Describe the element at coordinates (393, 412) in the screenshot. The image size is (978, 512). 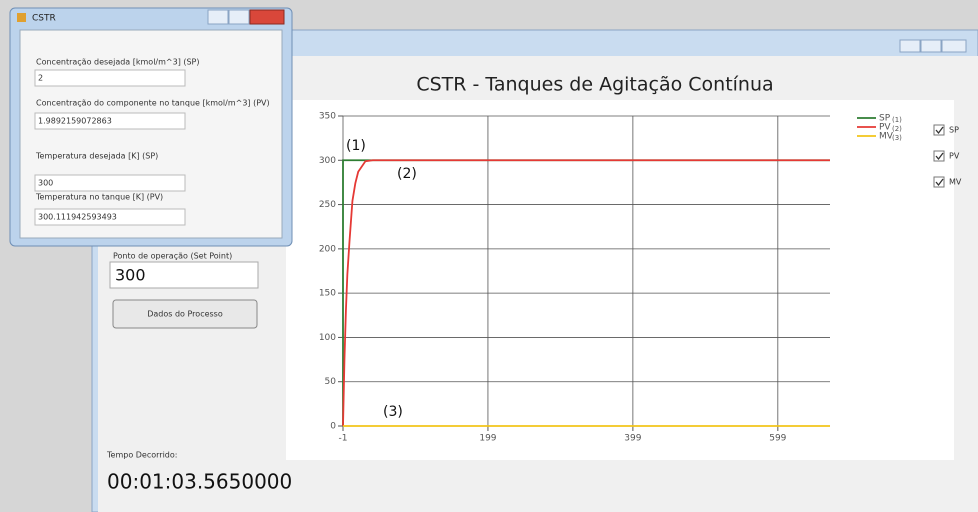
I see `annotation: (3)` at that location.